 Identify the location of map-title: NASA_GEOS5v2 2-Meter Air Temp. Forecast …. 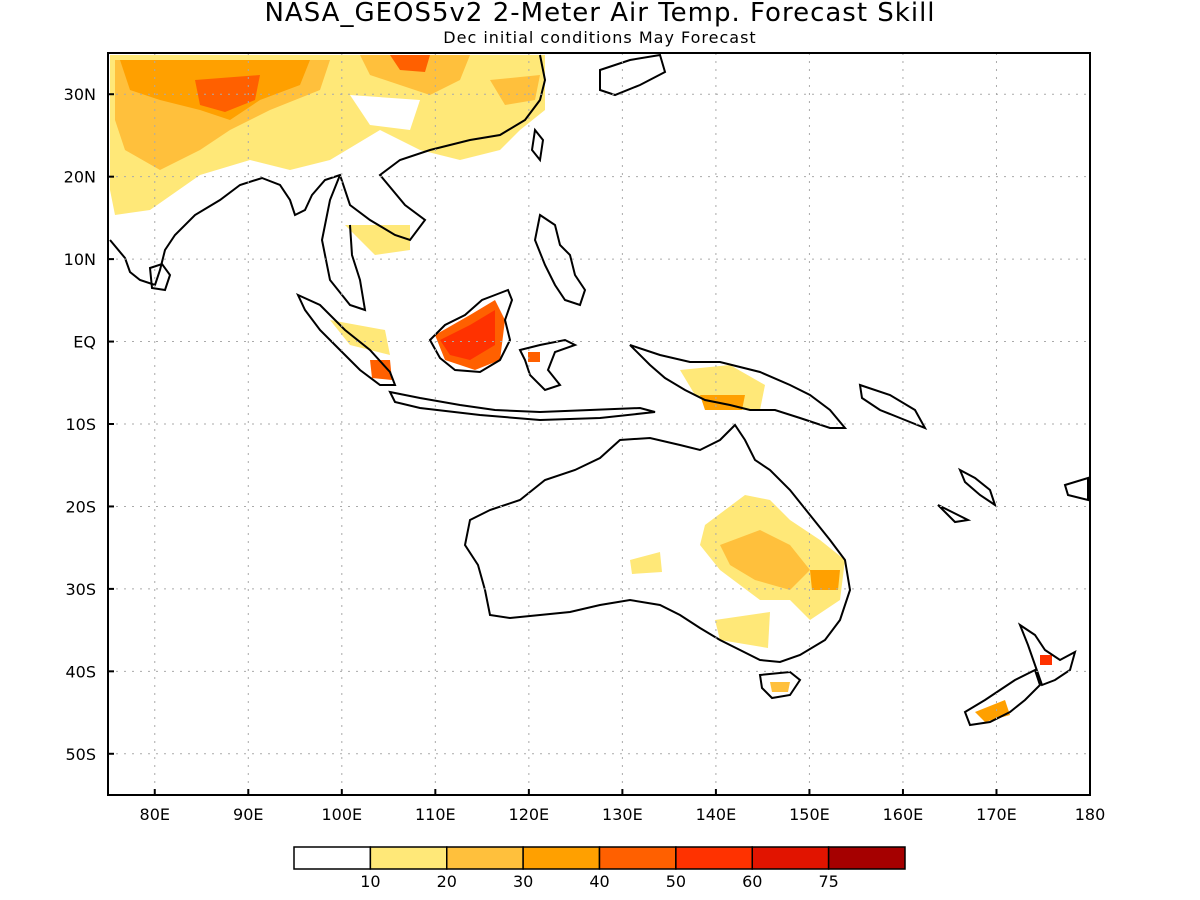
(600, 14).